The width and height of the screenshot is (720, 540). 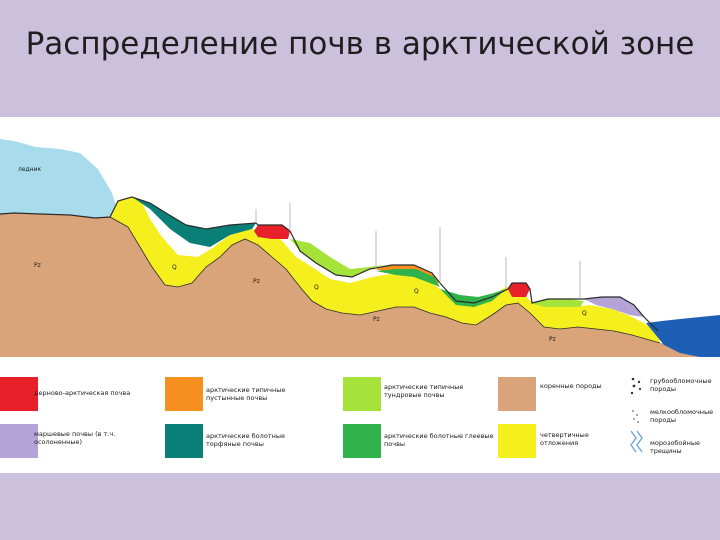 I want to click on legend-label: арктические типичные пустынные почвы, so click(x=246, y=394).